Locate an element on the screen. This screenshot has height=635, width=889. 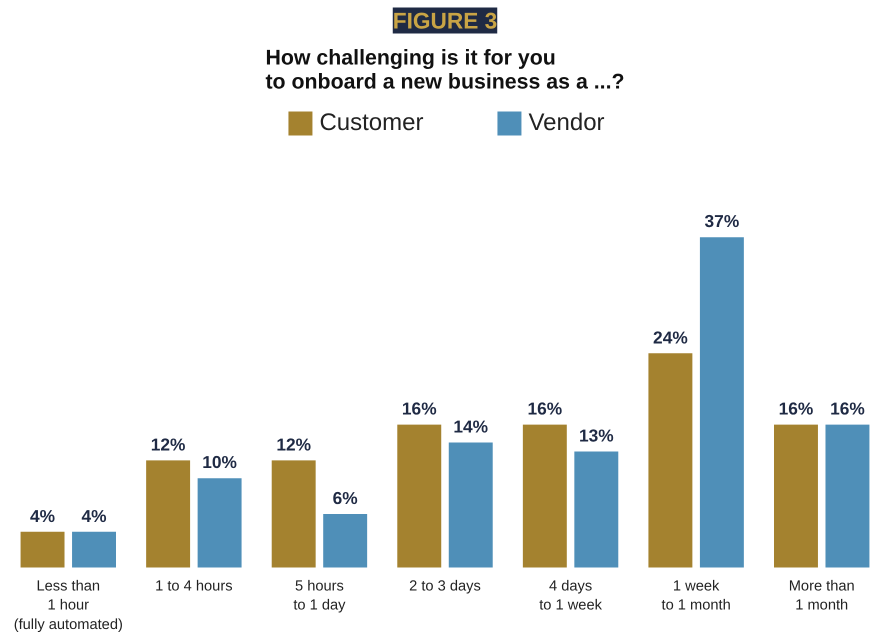
legend-label: Vendor is located at coordinates (566, 123).